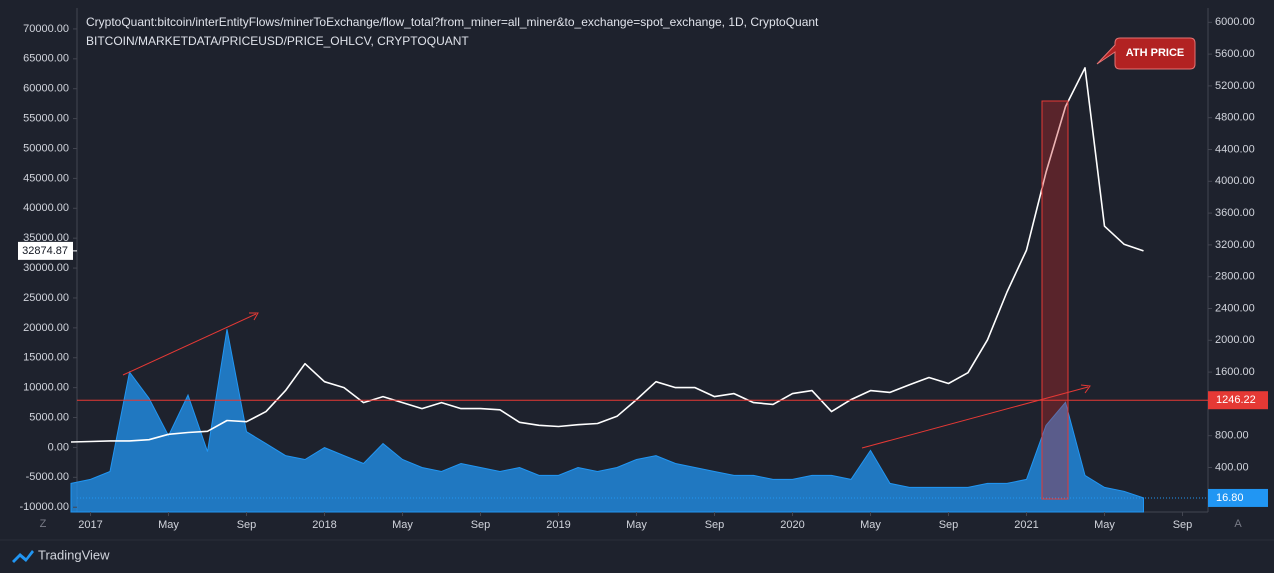 The height and width of the screenshot is (573, 1274). I want to click on y-tick-label: 15000.00, so click(46, 358).